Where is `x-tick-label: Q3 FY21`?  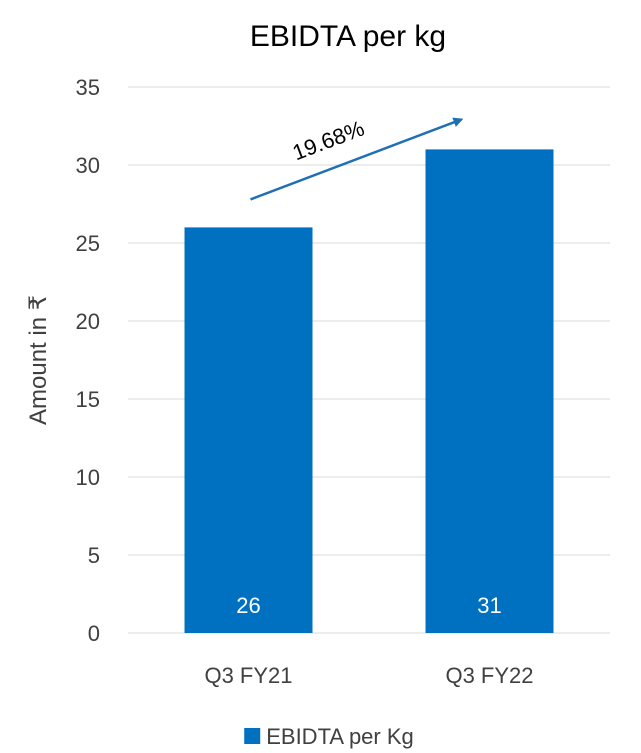 x-tick-label: Q3 FY21 is located at coordinates (248, 675).